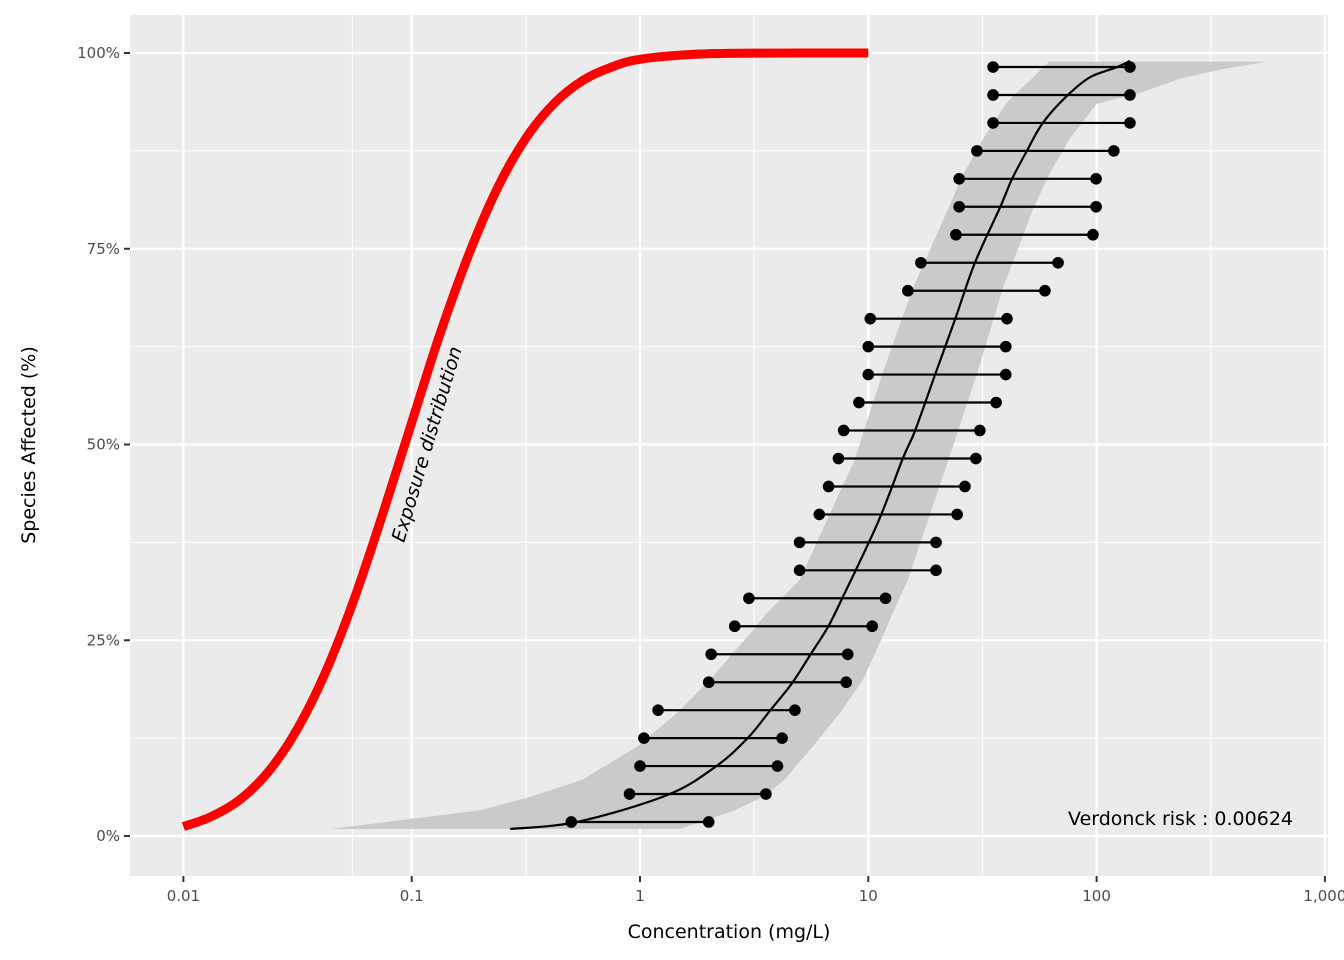 Image resolution: width=1344 pixels, height=960 pixels. I want to click on y-tick-label: 50%, so click(103, 445).